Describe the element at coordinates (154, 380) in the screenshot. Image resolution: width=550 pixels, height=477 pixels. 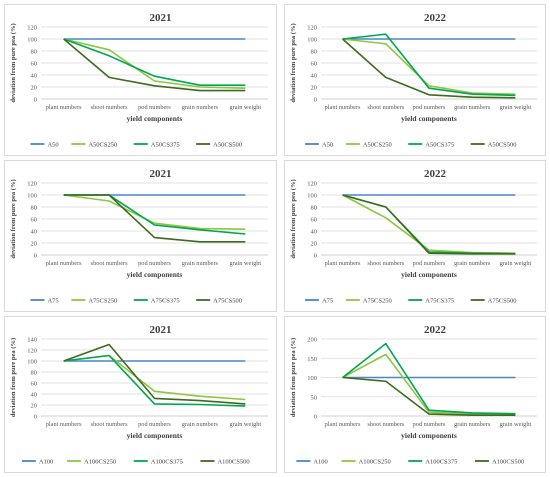
I see `series-line-A100CS375` at that location.